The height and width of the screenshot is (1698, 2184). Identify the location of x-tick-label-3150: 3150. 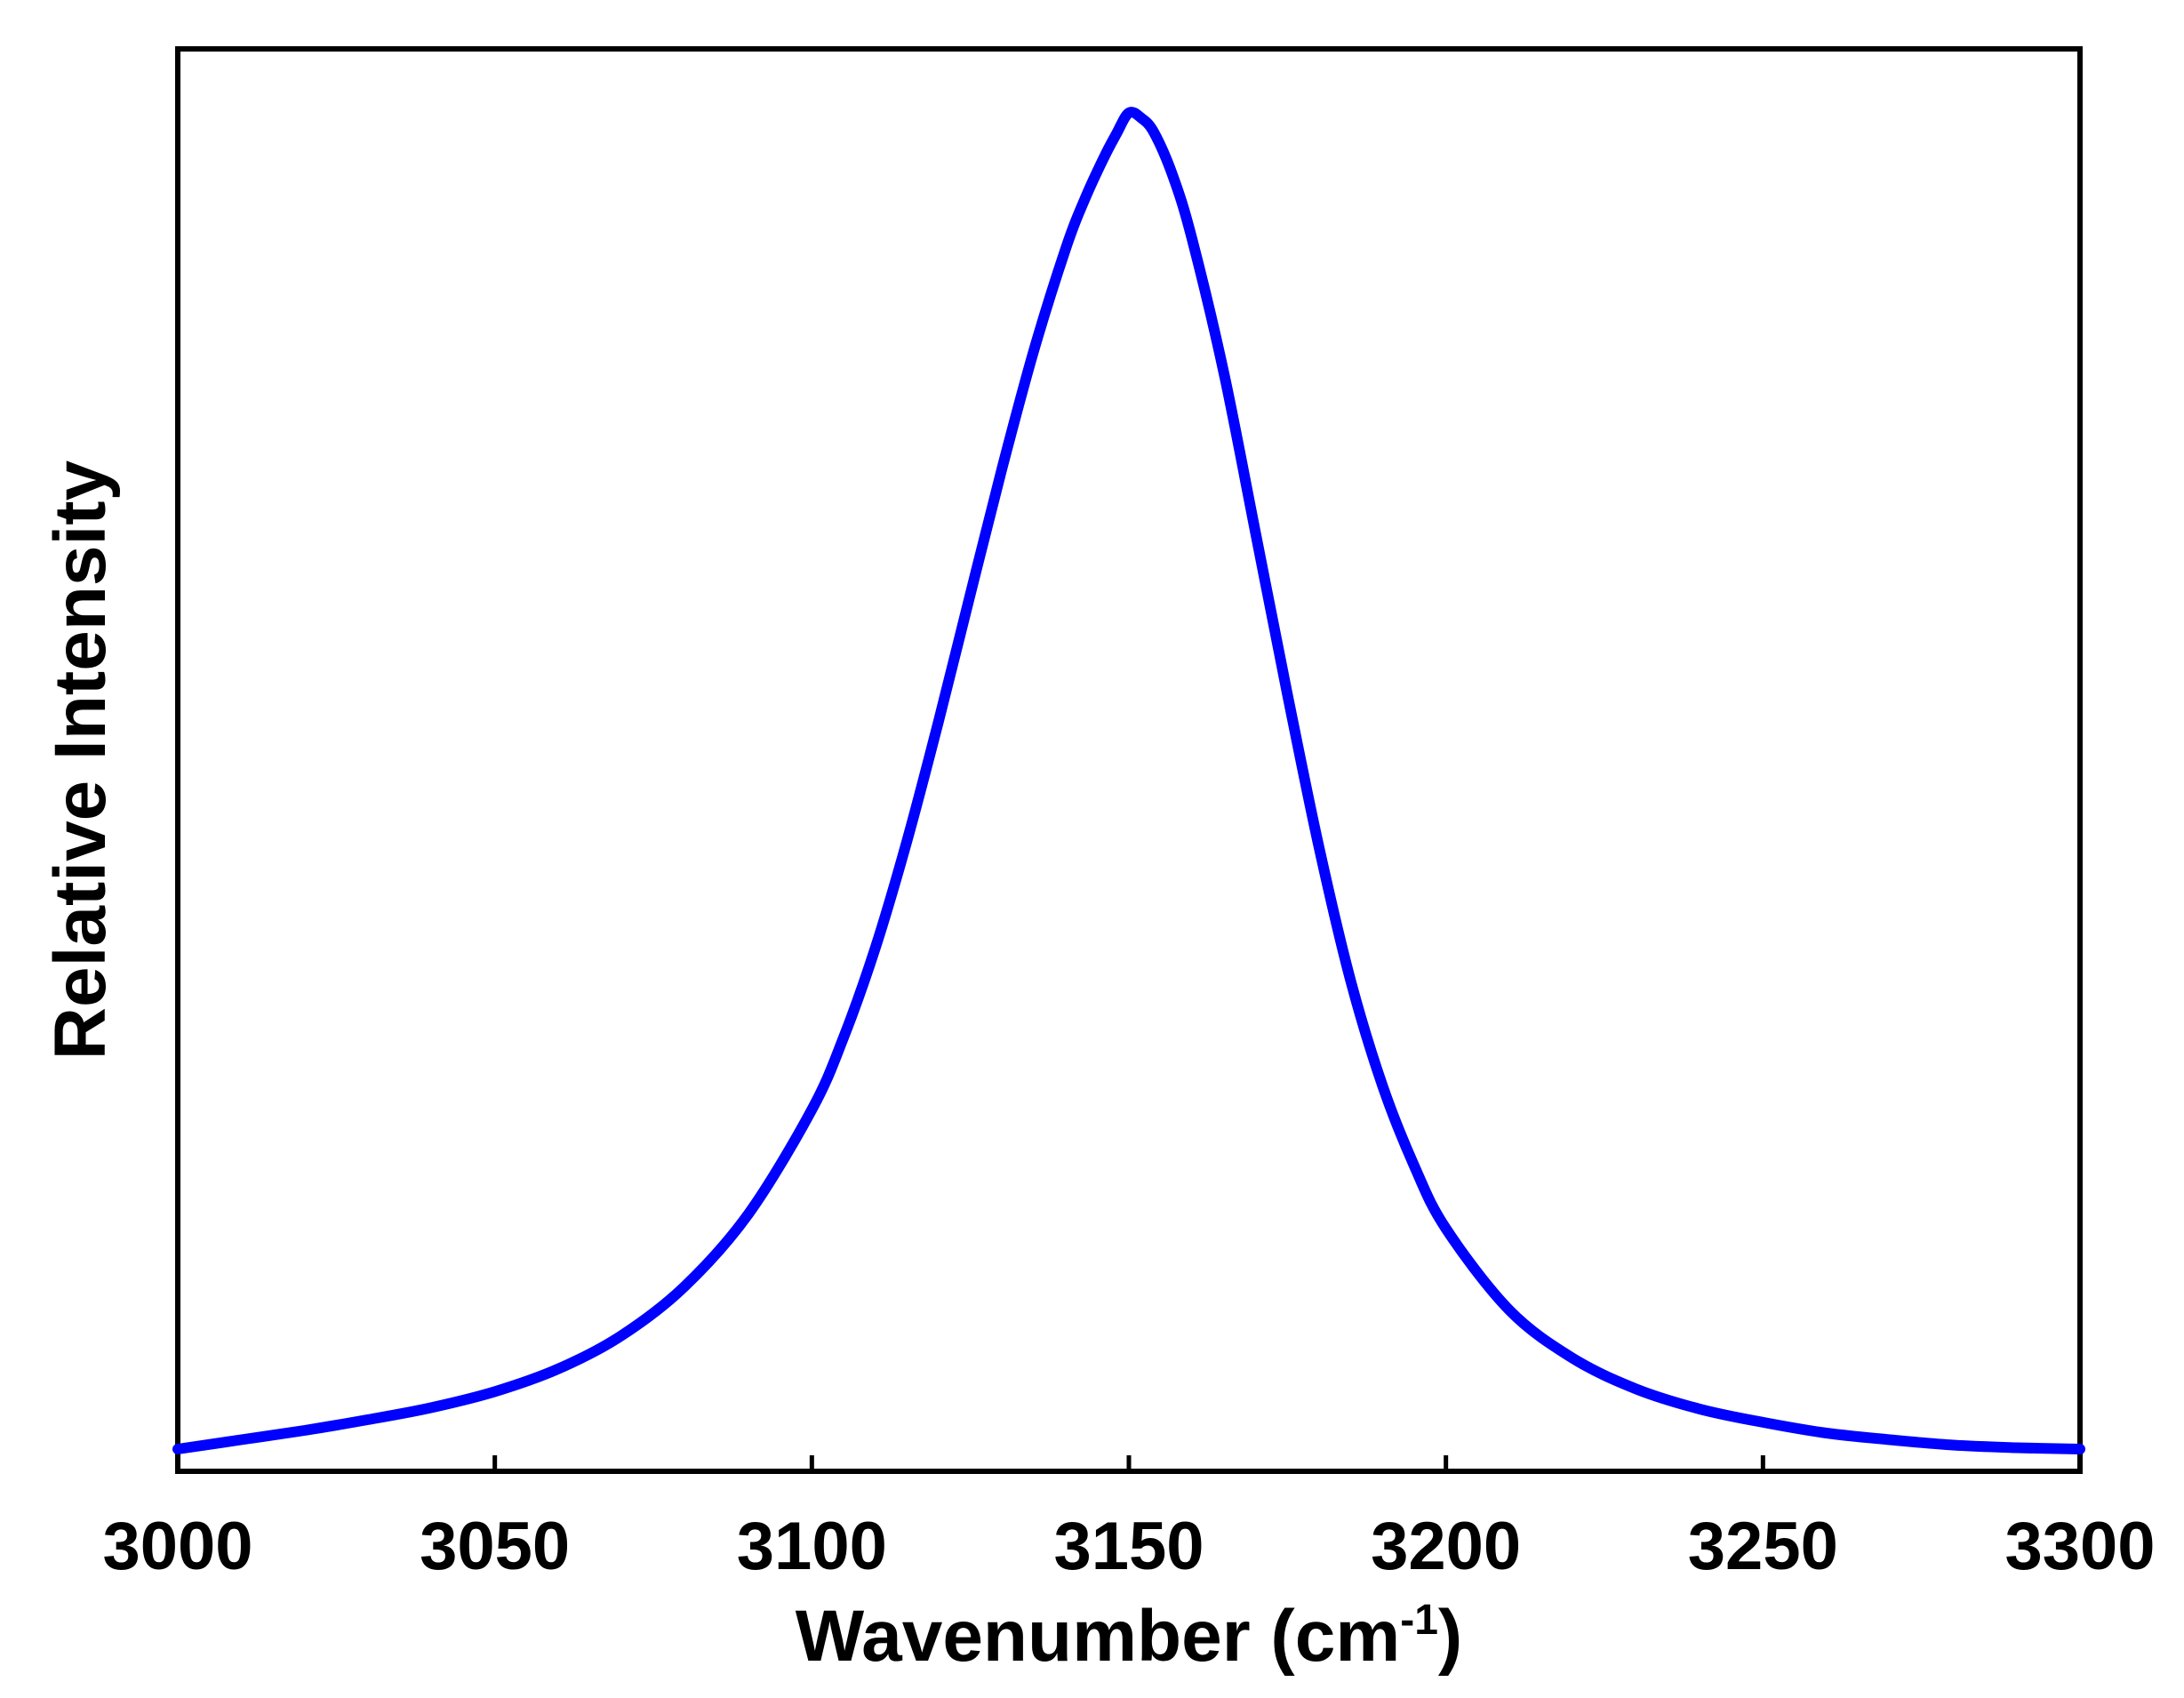
(1128, 1546).